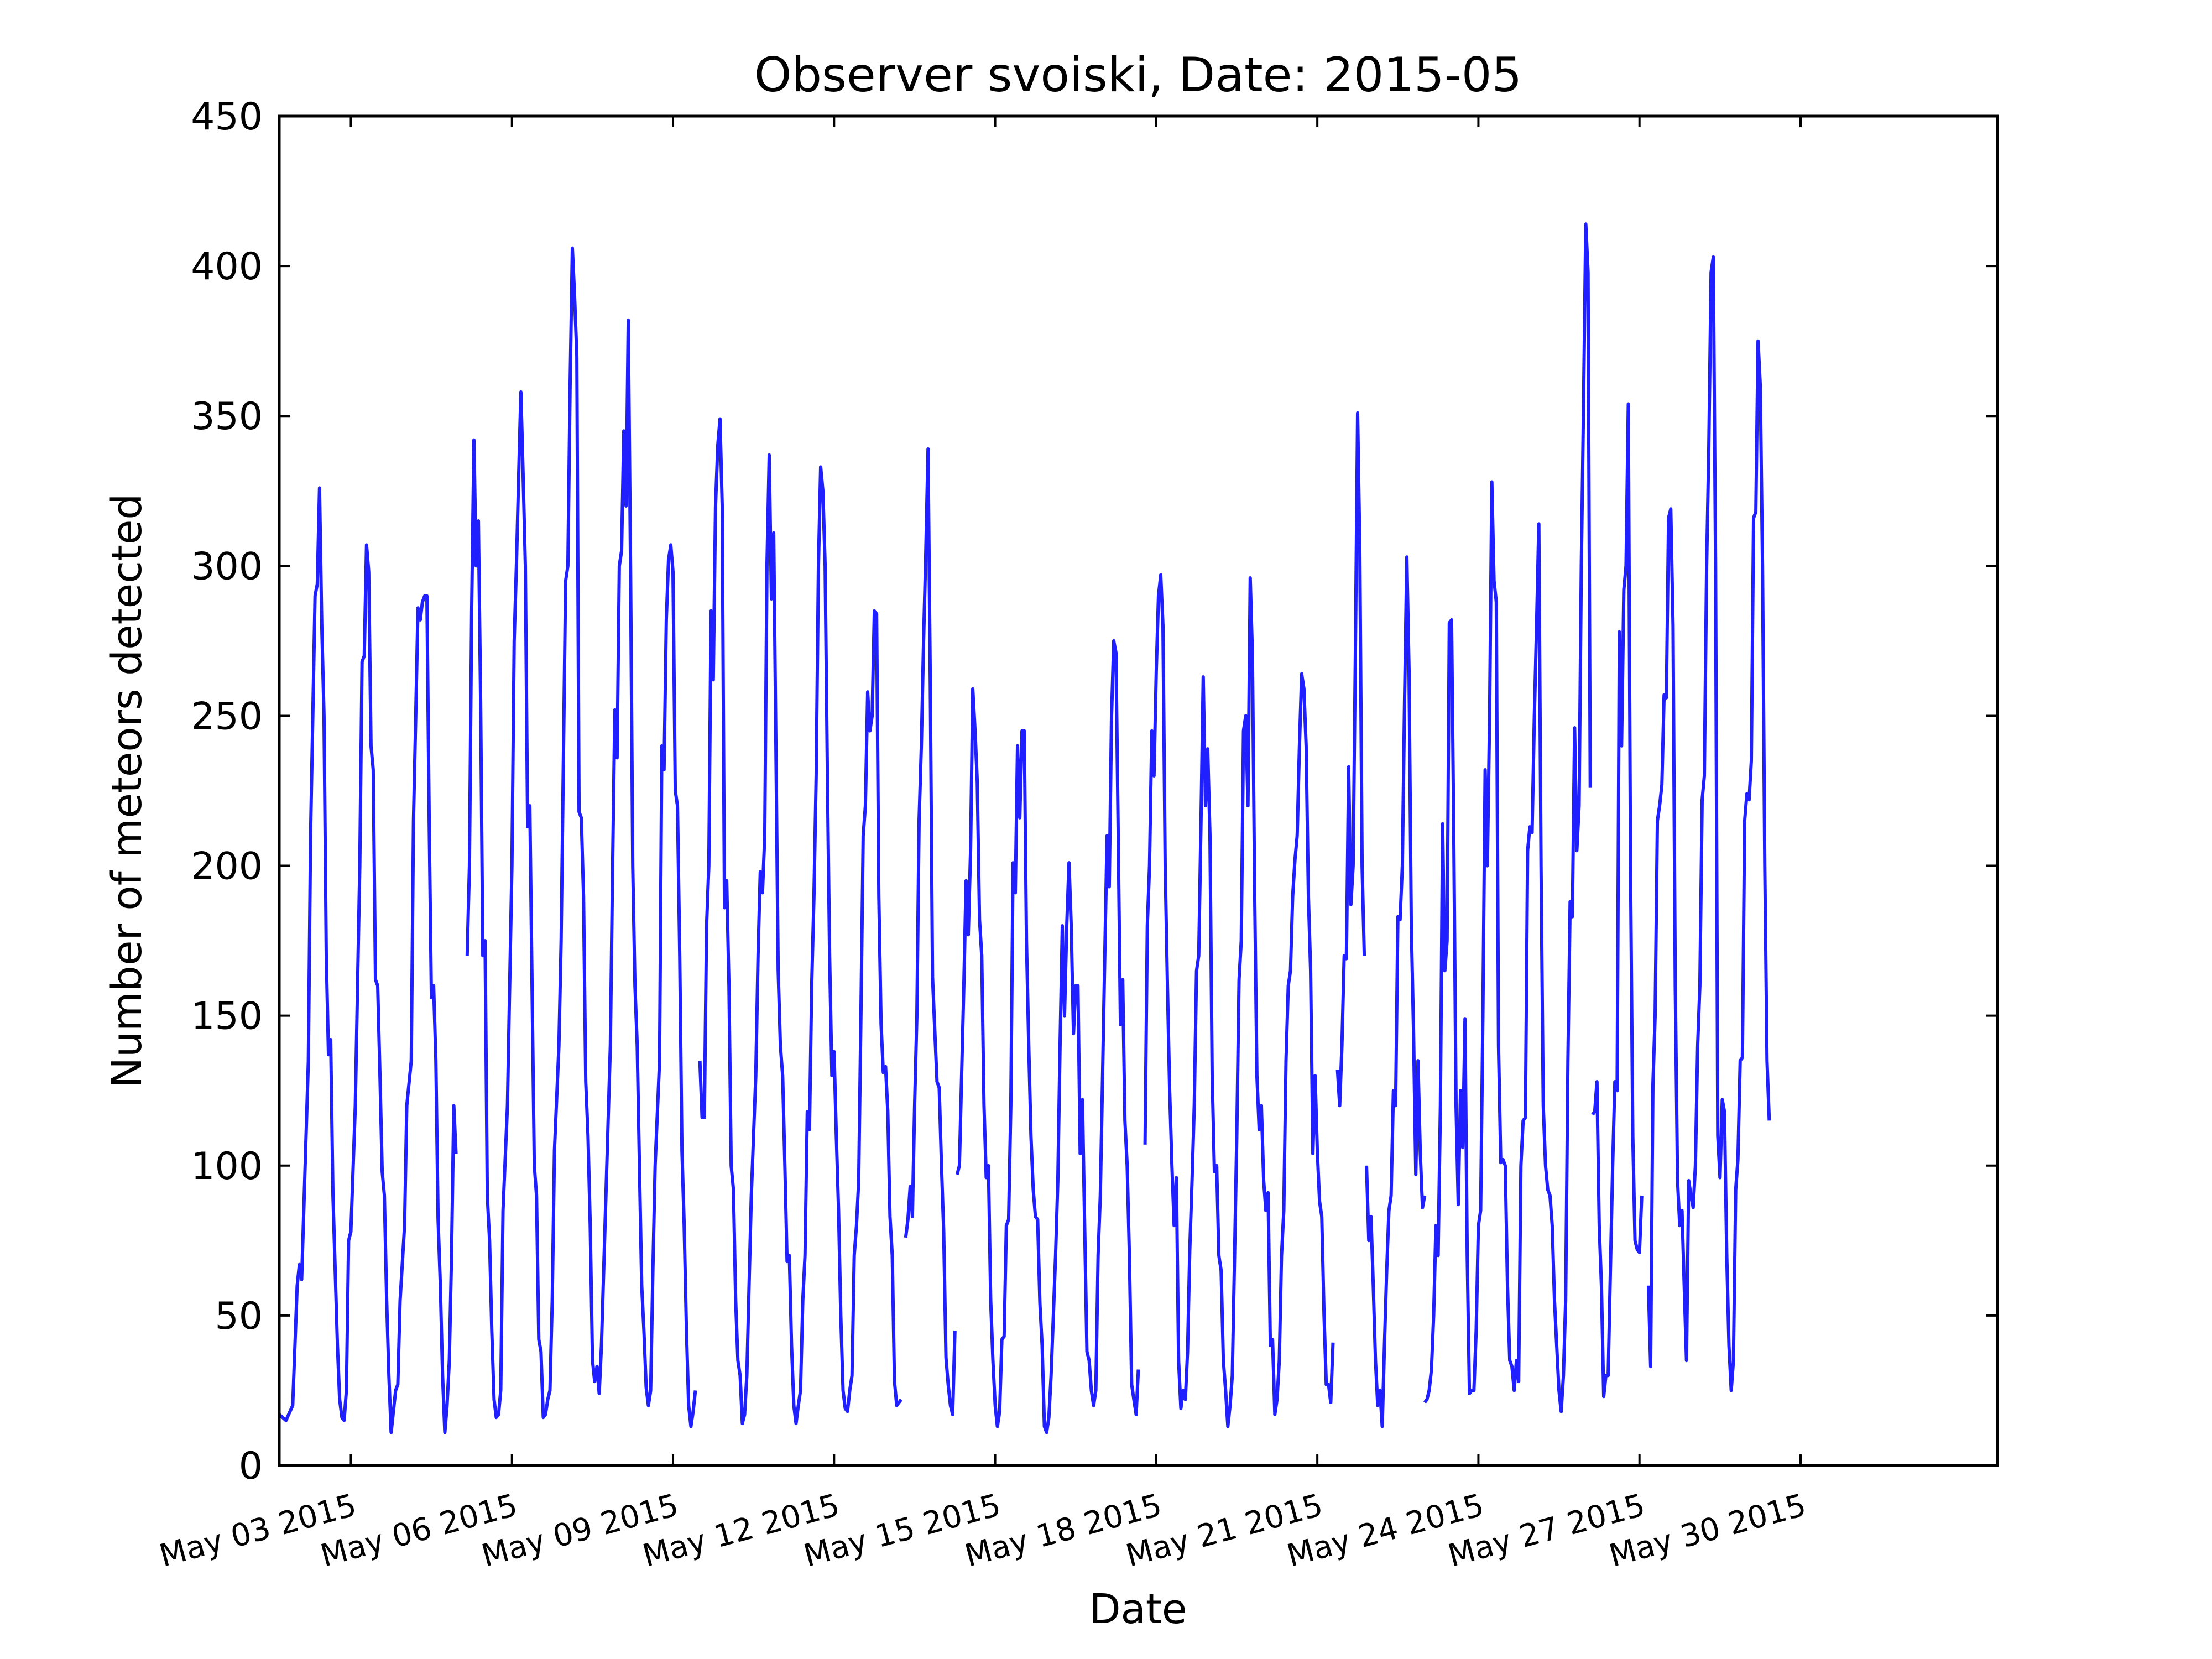 The width and height of the screenshot is (2212, 1659). What do you see at coordinates (1138, 76) in the screenshot?
I see `chart-title: Observer svoiski, Date: 2015-05` at bounding box center [1138, 76].